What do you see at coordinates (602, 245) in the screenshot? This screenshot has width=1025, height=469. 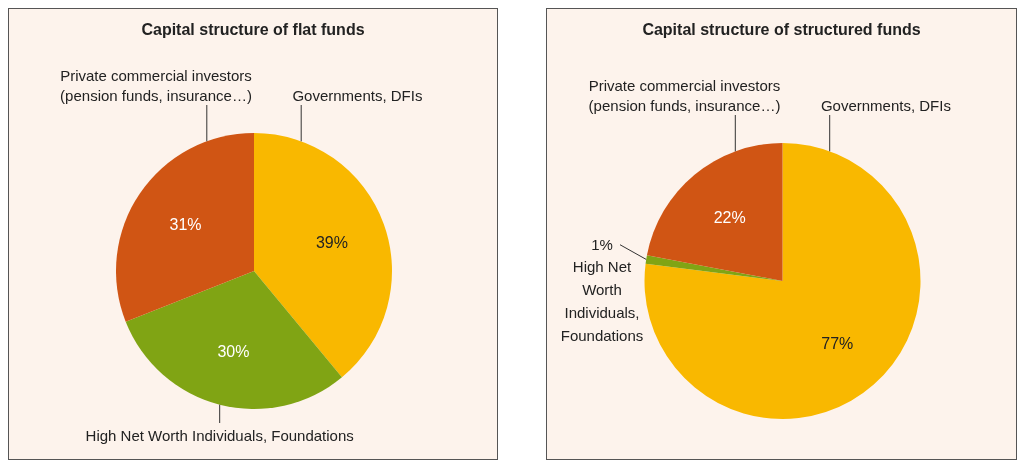 I see `data-label: 1%` at bounding box center [602, 245].